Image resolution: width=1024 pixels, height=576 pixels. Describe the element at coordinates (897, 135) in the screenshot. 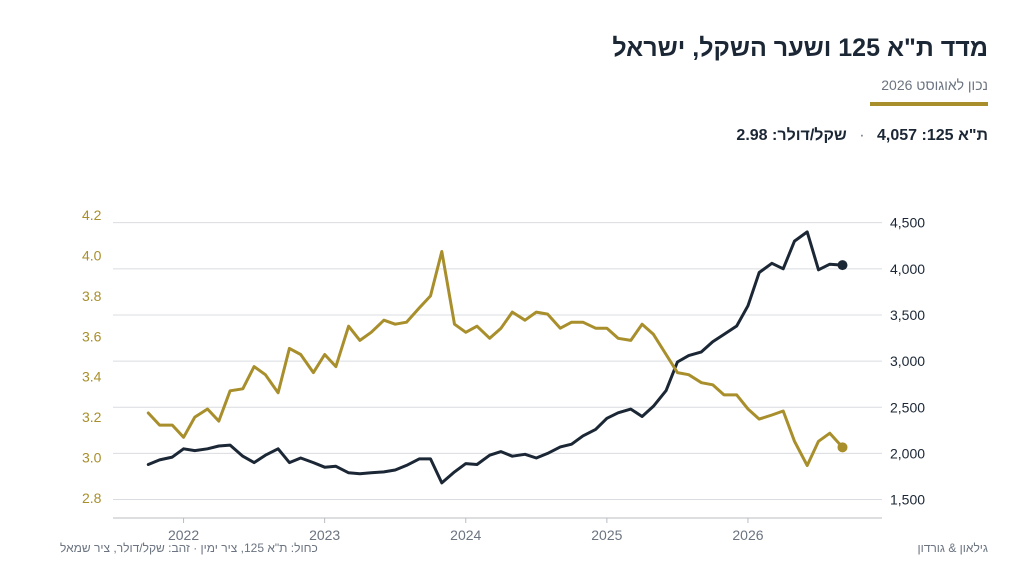

I see `index-stat-value: 4,057` at that location.